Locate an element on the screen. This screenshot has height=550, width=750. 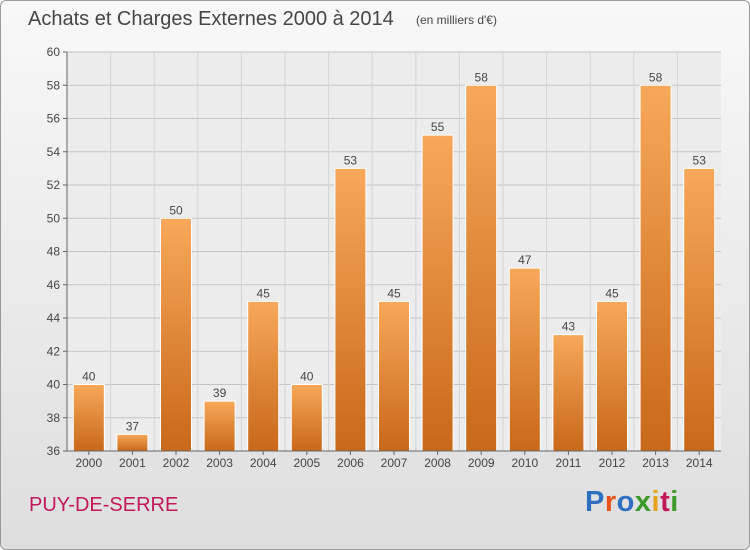
x-tick-label: 2000 is located at coordinates (88, 463).